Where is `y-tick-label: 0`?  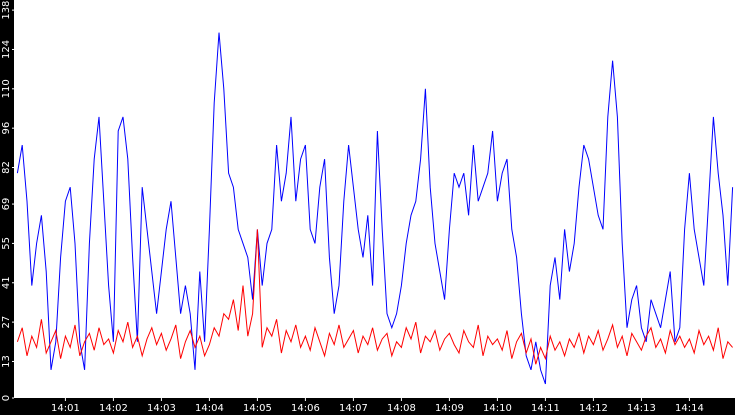
y-tick-label: 0 is located at coordinates (6, 398).